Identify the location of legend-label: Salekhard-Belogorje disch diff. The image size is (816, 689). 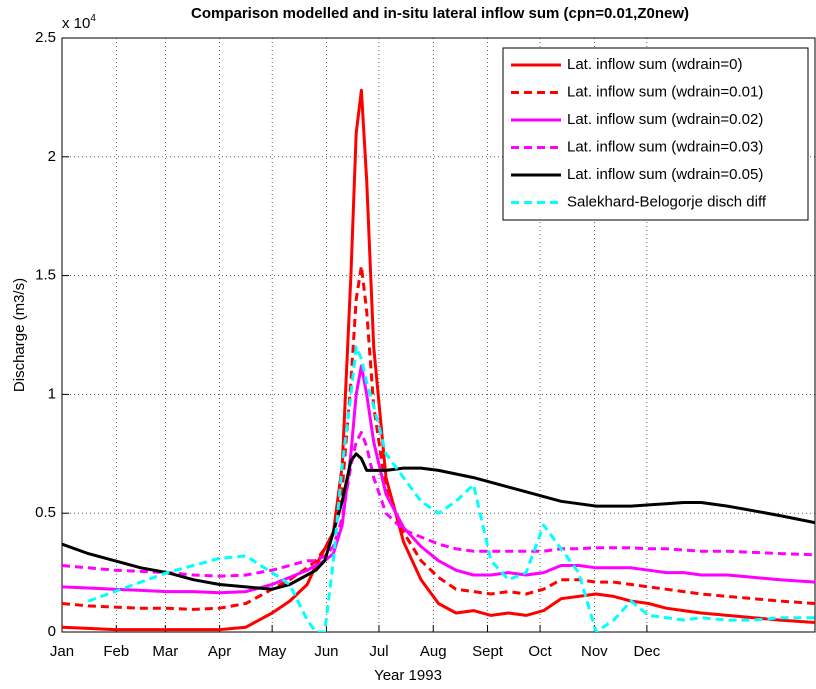
(667, 201).